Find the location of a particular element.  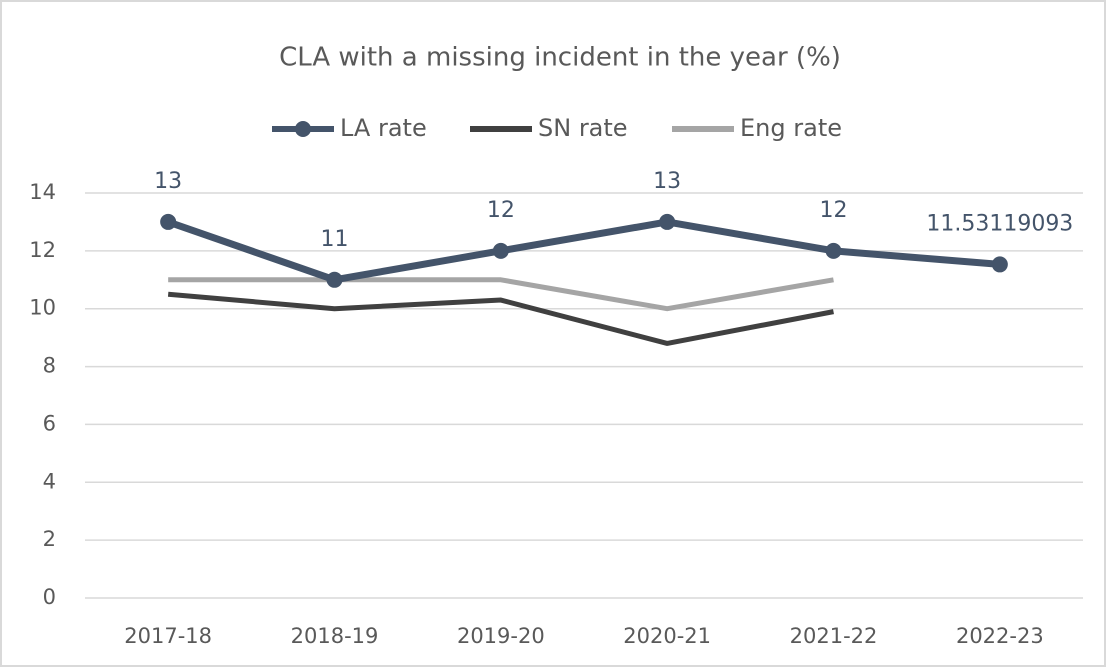

x-tick-label: 2018-19 is located at coordinates (335, 636).